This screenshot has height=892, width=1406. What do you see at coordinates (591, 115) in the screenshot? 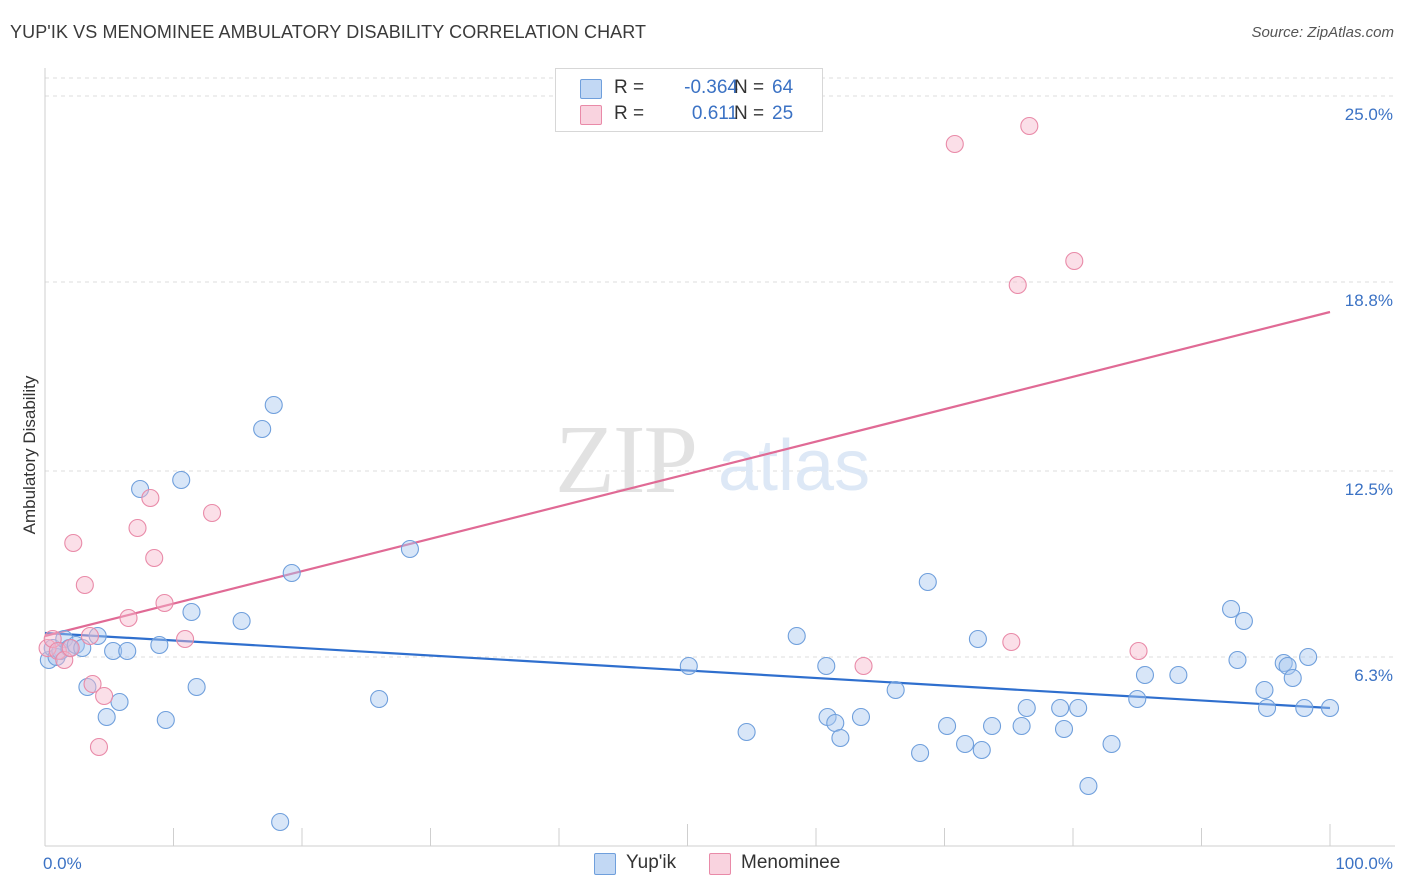
I see `legend-swatch-menominee` at bounding box center [591, 115].